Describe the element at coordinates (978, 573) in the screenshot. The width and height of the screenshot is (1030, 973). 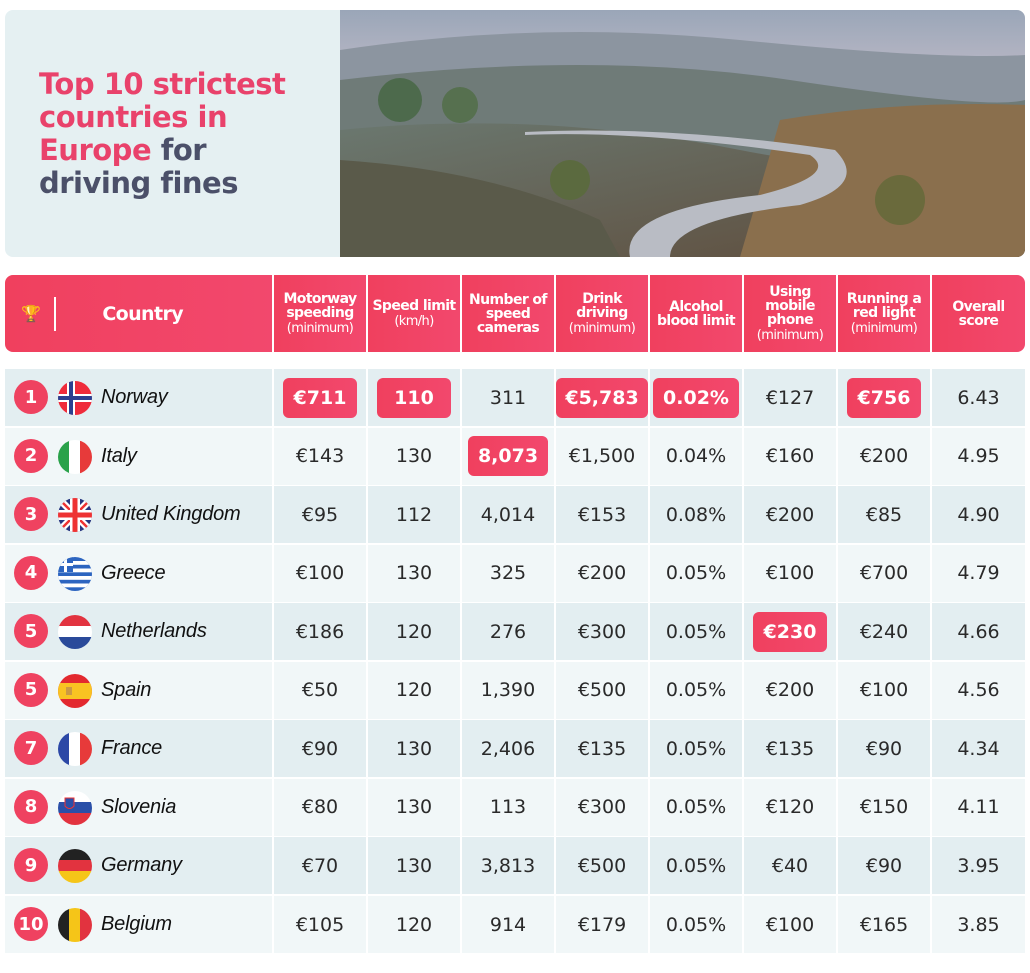
I see `value-cell: 4.79` at that location.